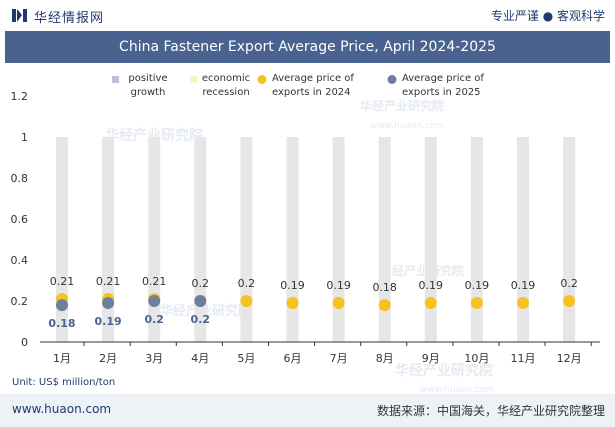 The image size is (615, 427). What do you see at coordinates (523, 358) in the screenshot?
I see `x-tick-label: 11月` at bounding box center [523, 358].